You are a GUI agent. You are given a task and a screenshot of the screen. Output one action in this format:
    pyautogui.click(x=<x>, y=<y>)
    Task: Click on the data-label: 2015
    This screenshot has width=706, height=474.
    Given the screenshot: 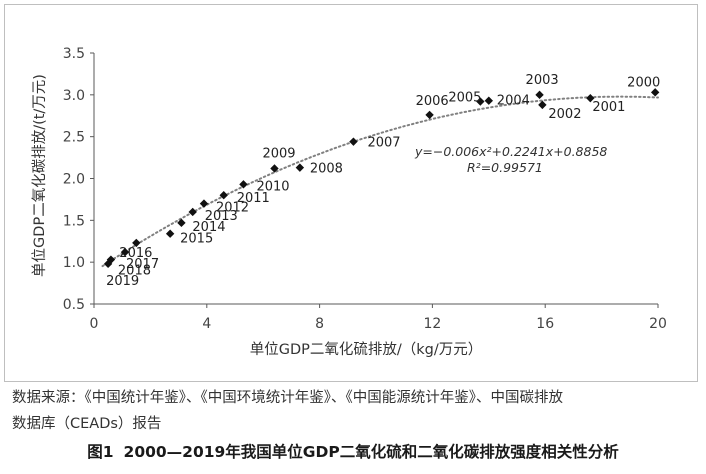 What is the action you would take?
    pyautogui.click(x=196, y=239)
    